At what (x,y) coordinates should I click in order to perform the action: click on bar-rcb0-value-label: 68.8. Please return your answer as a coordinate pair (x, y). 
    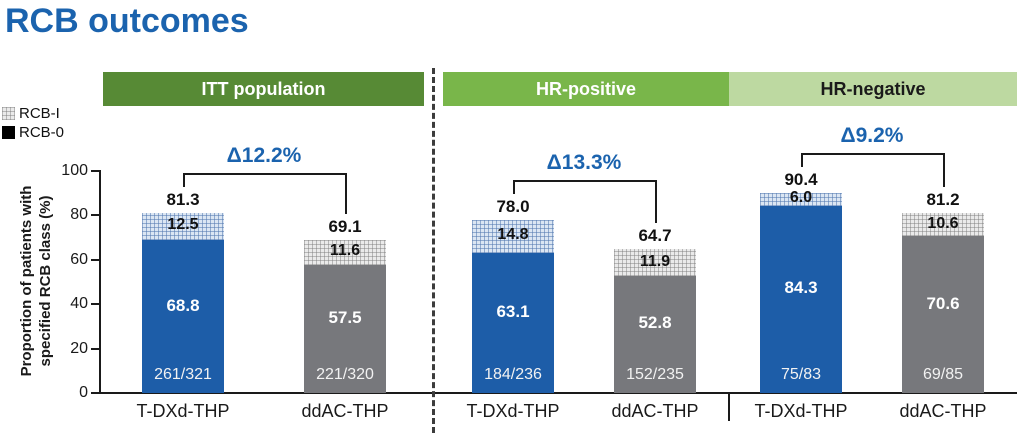
    Looking at the image, I should click on (183, 305).